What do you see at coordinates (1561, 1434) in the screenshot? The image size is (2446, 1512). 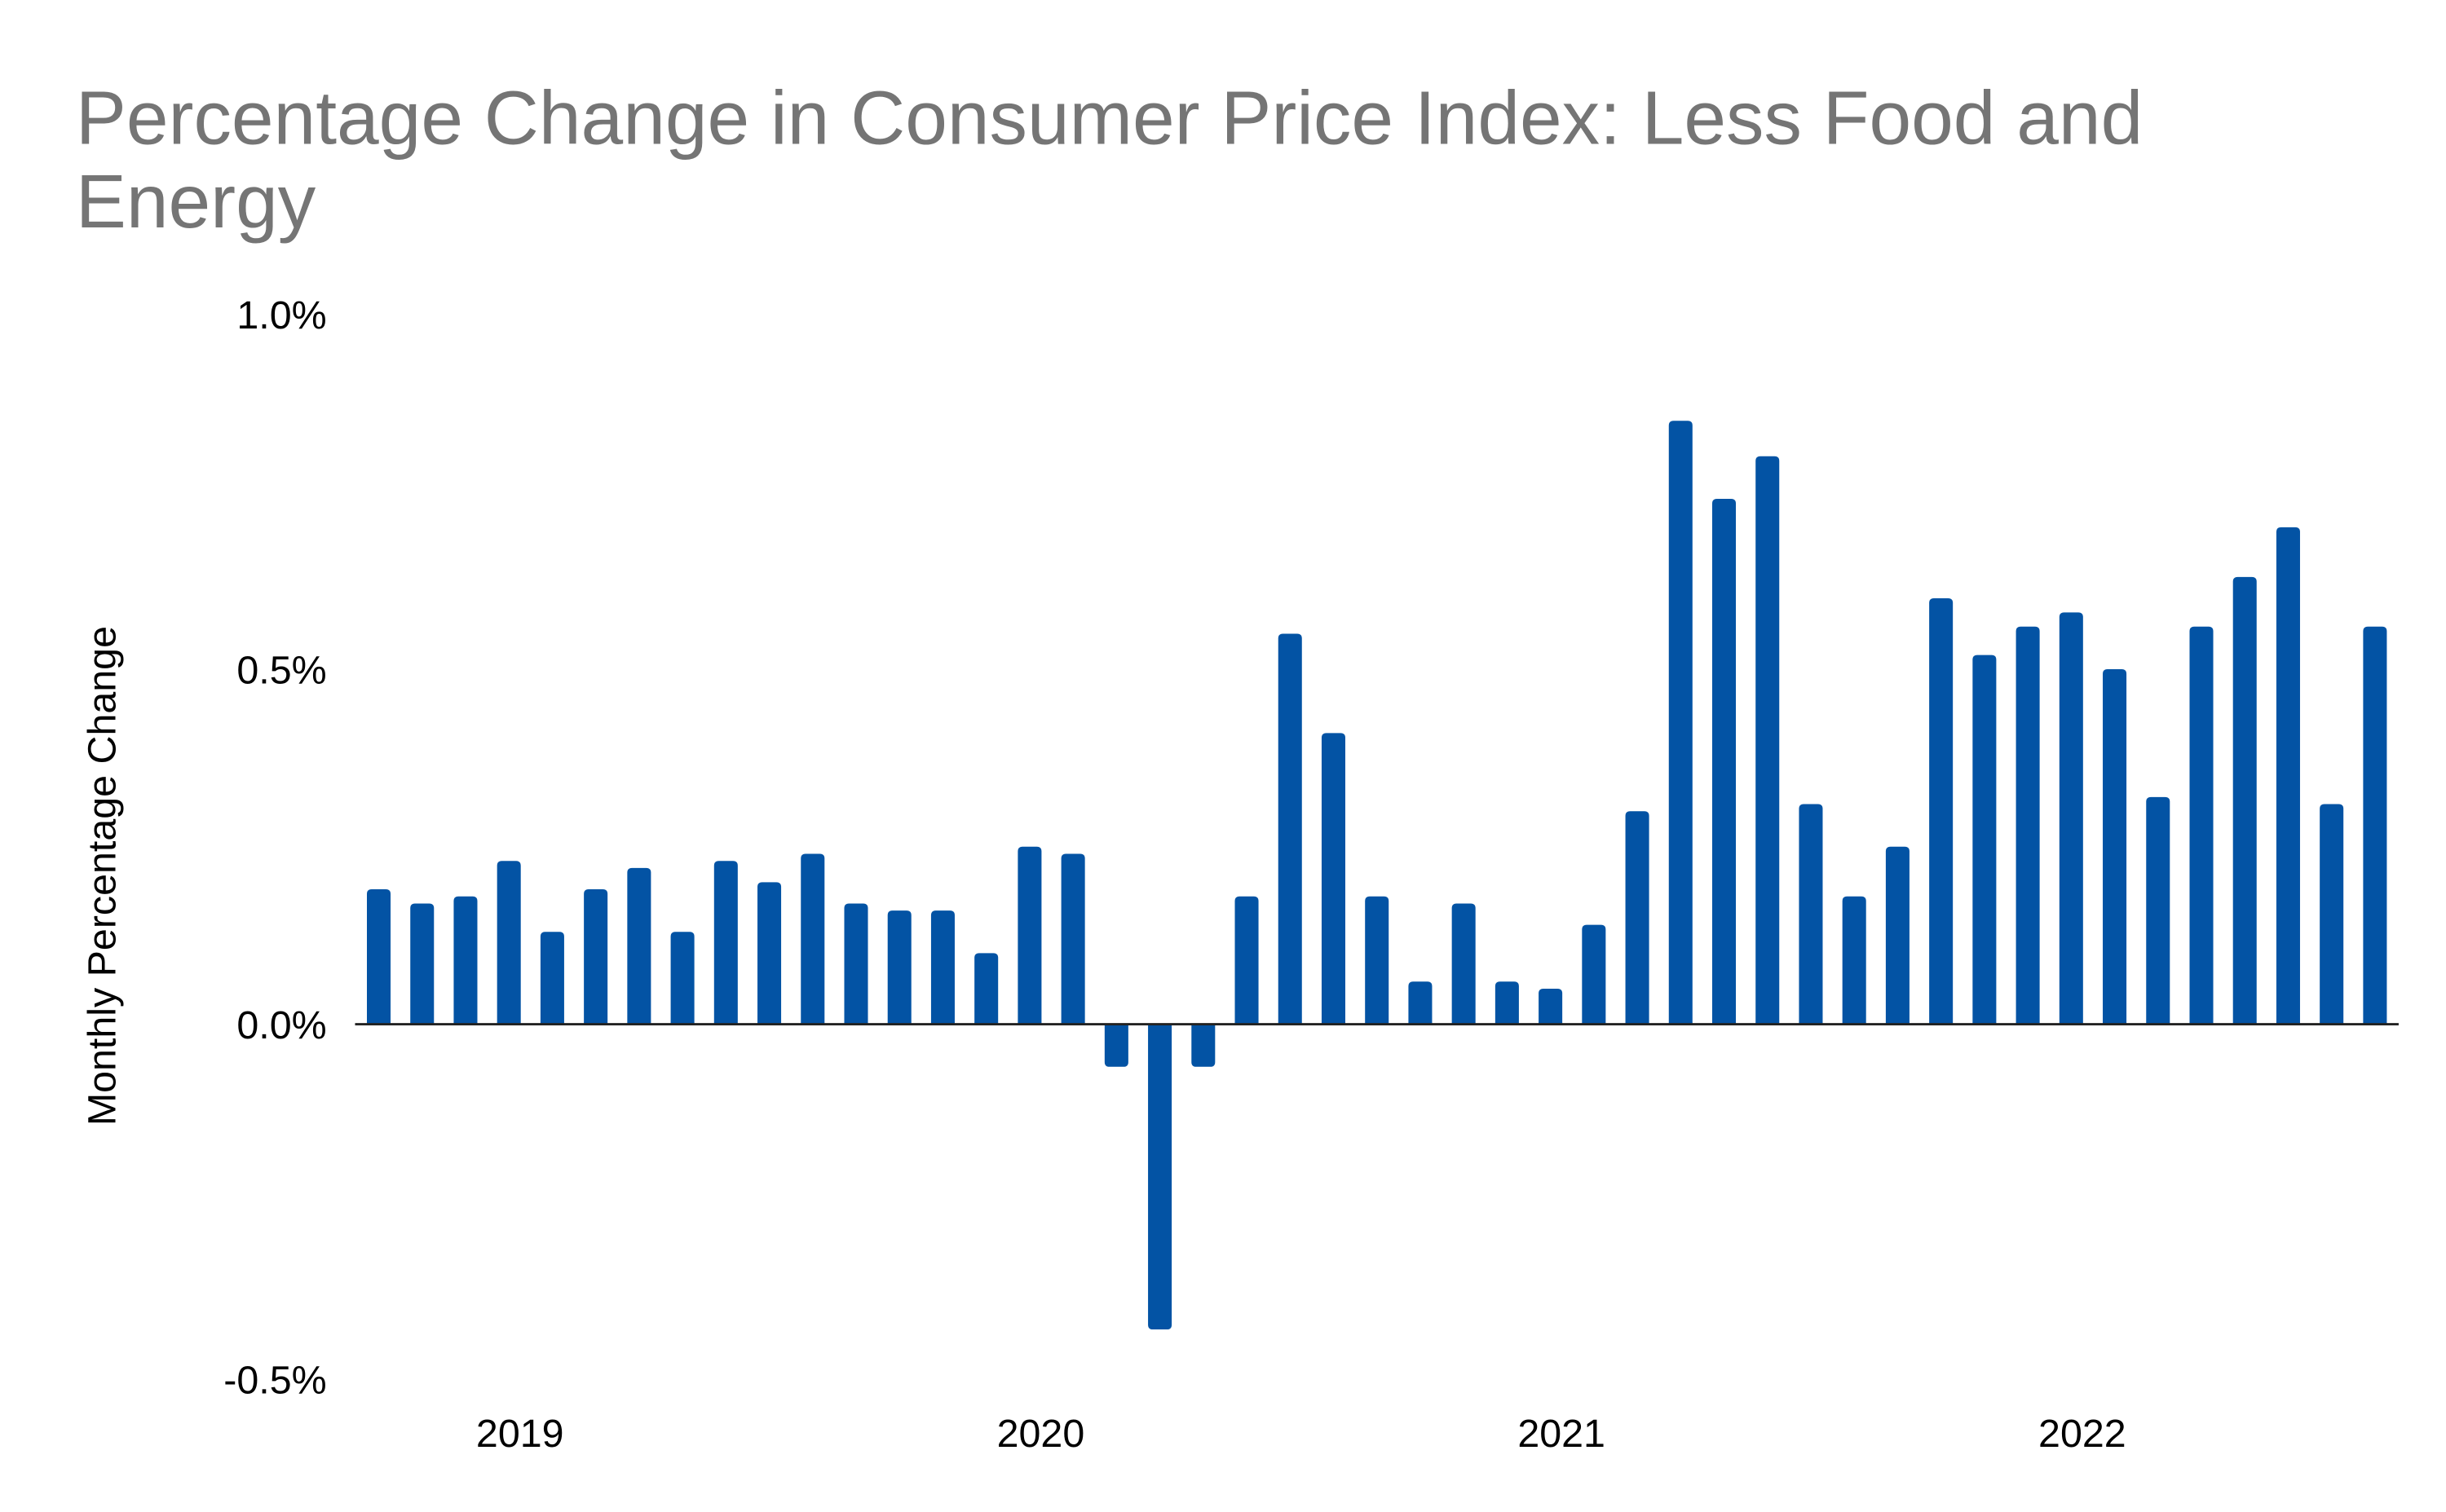 I see `x-tick-label: 2021` at bounding box center [1561, 1434].